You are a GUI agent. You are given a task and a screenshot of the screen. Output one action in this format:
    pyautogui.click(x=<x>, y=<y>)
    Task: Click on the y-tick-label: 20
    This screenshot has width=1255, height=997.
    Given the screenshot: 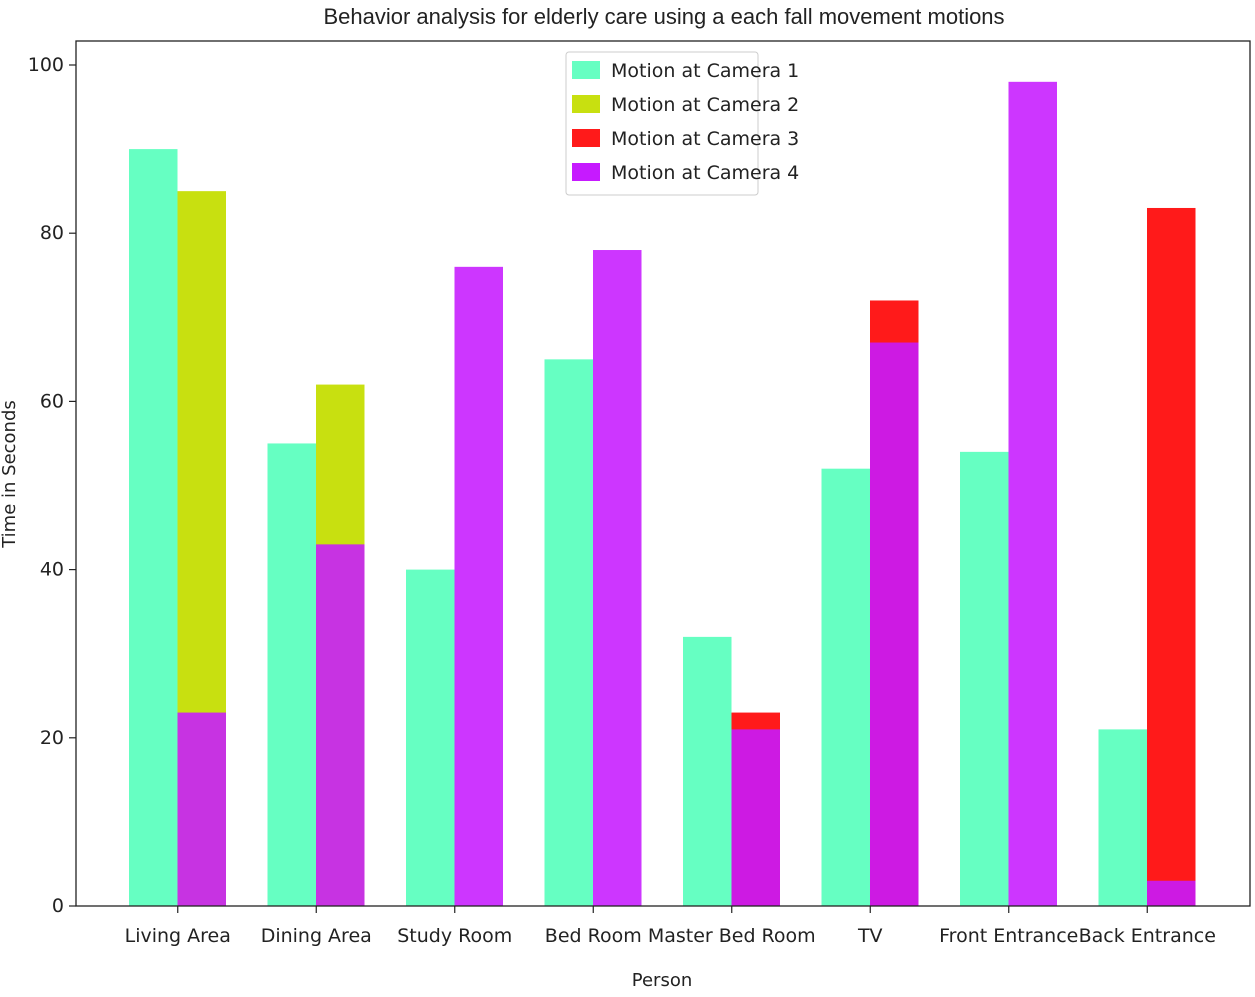 What is the action you would take?
    pyautogui.click(x=52, y=738)
    